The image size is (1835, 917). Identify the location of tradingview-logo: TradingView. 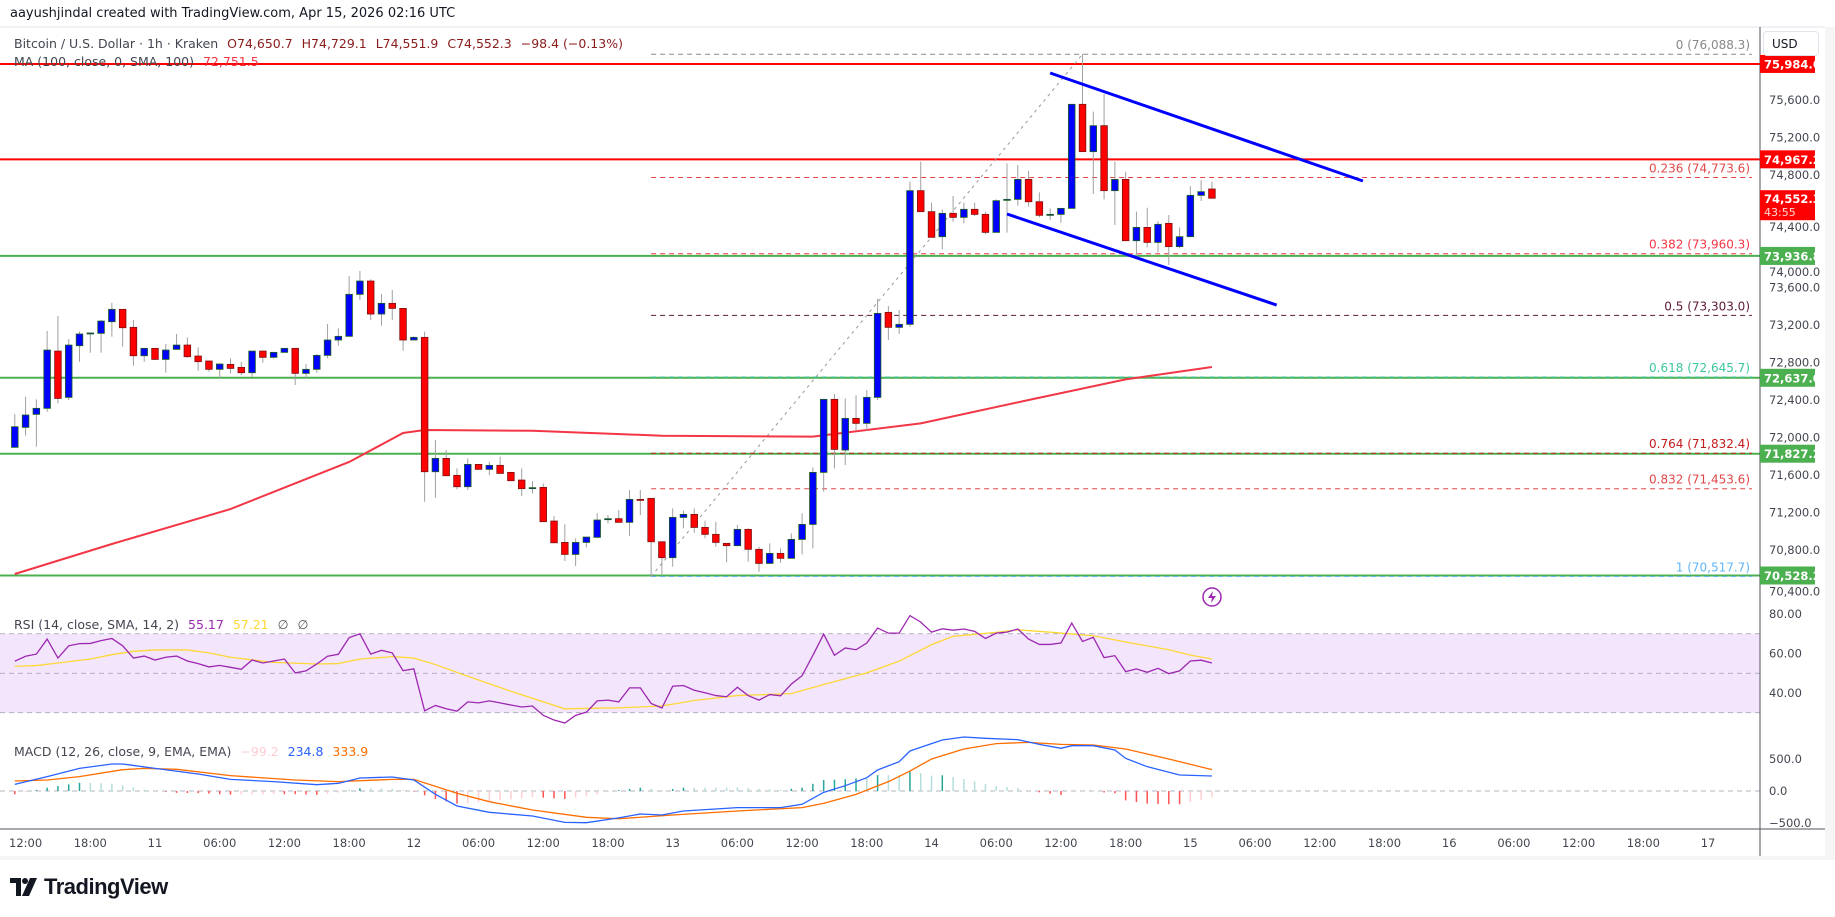
(89, 887).